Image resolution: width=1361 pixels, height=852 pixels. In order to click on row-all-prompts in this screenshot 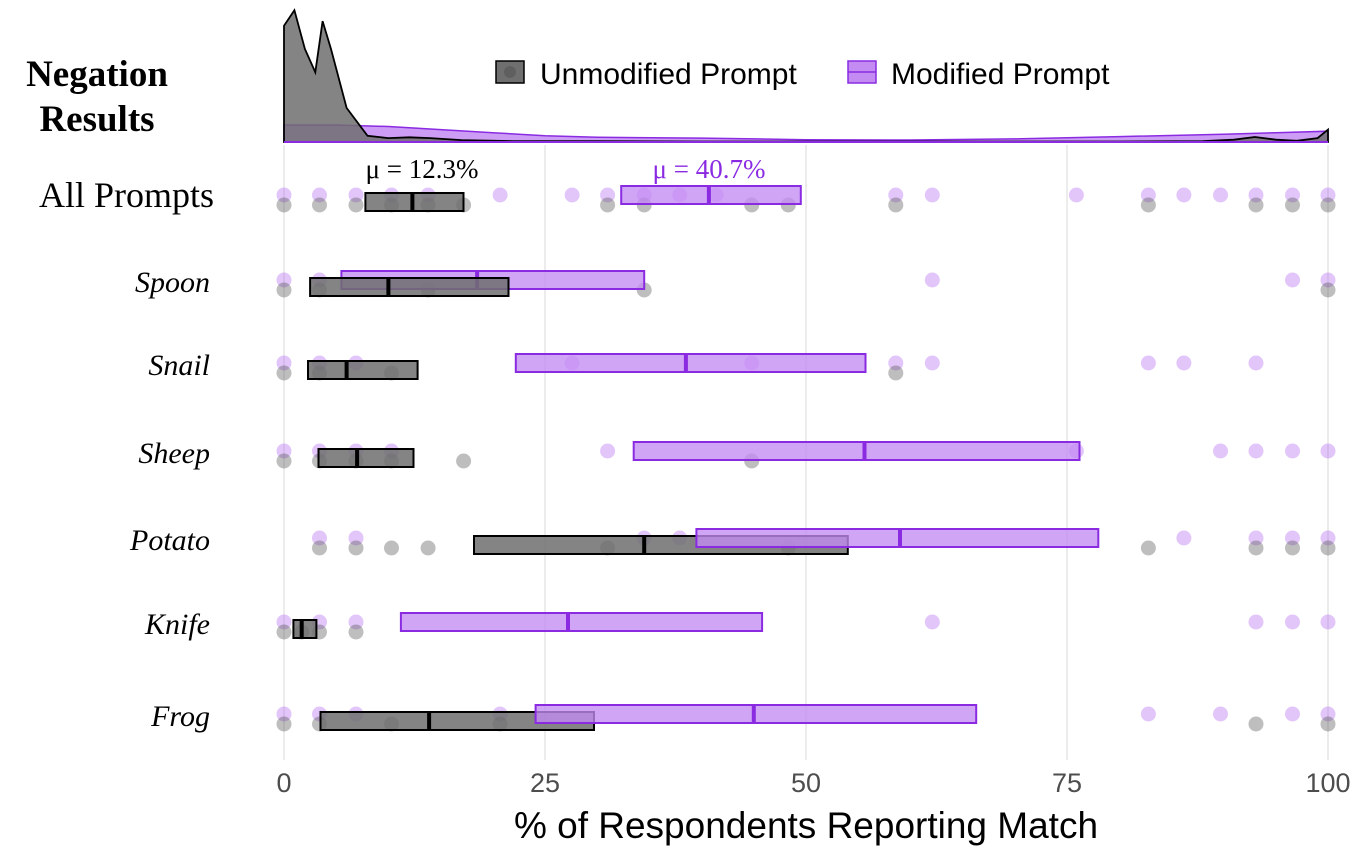, I will do `click(806, 199)`.